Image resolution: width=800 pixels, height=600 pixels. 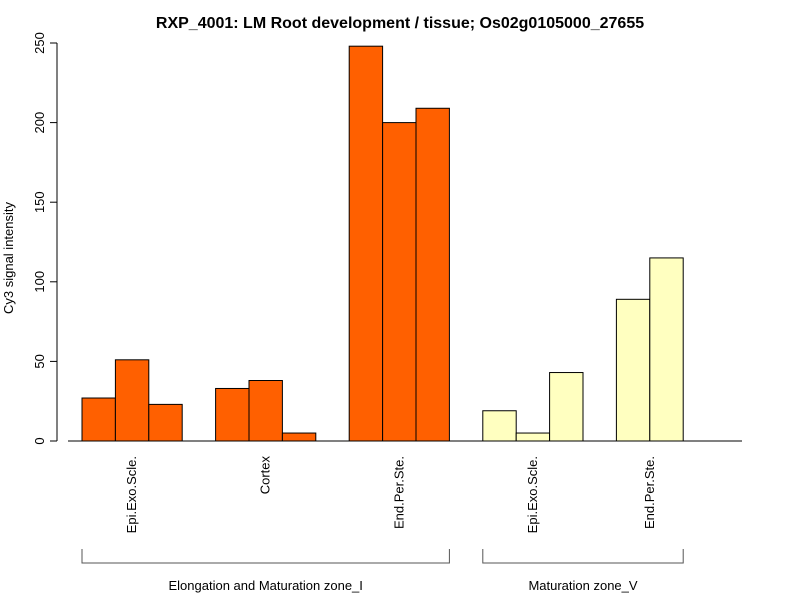 What do you see at coordinates (265, 475) in the screenshot?
I see `category-label: Cortex` at bounding box center [265, 475].